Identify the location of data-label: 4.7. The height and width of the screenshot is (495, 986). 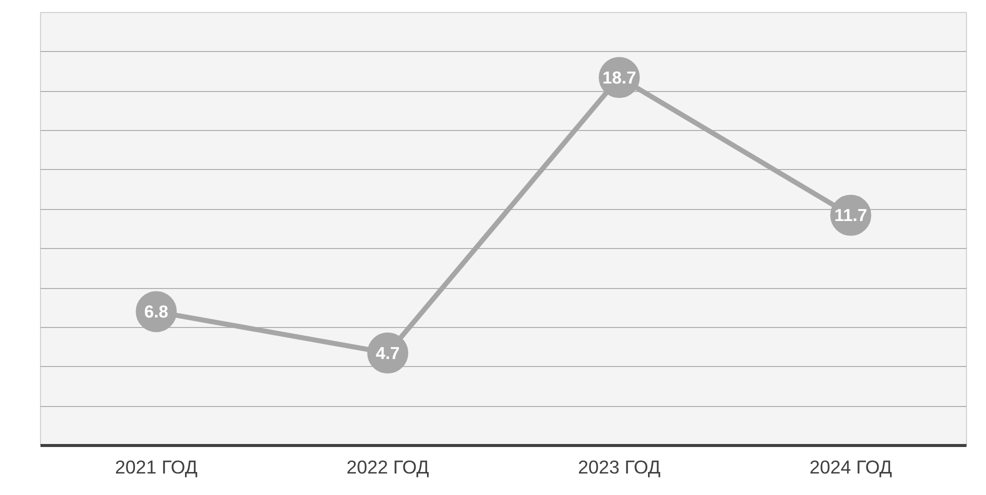
(388, 352).